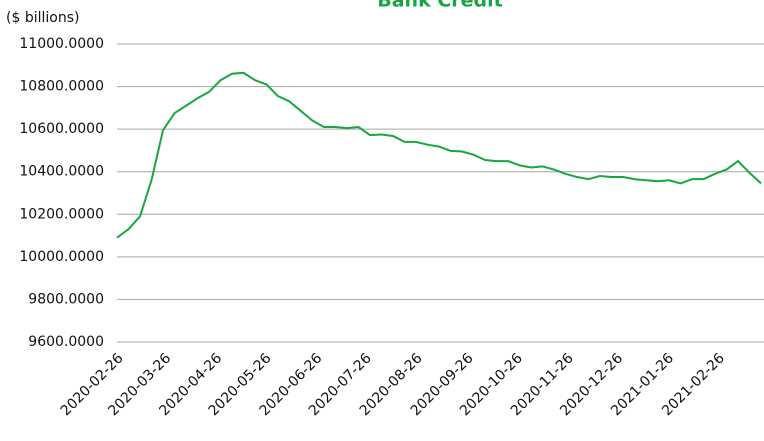  Describe the element at coordinates (61, 257) in the screenshot. I see `y-tick-label: 10000.0000` at that location.